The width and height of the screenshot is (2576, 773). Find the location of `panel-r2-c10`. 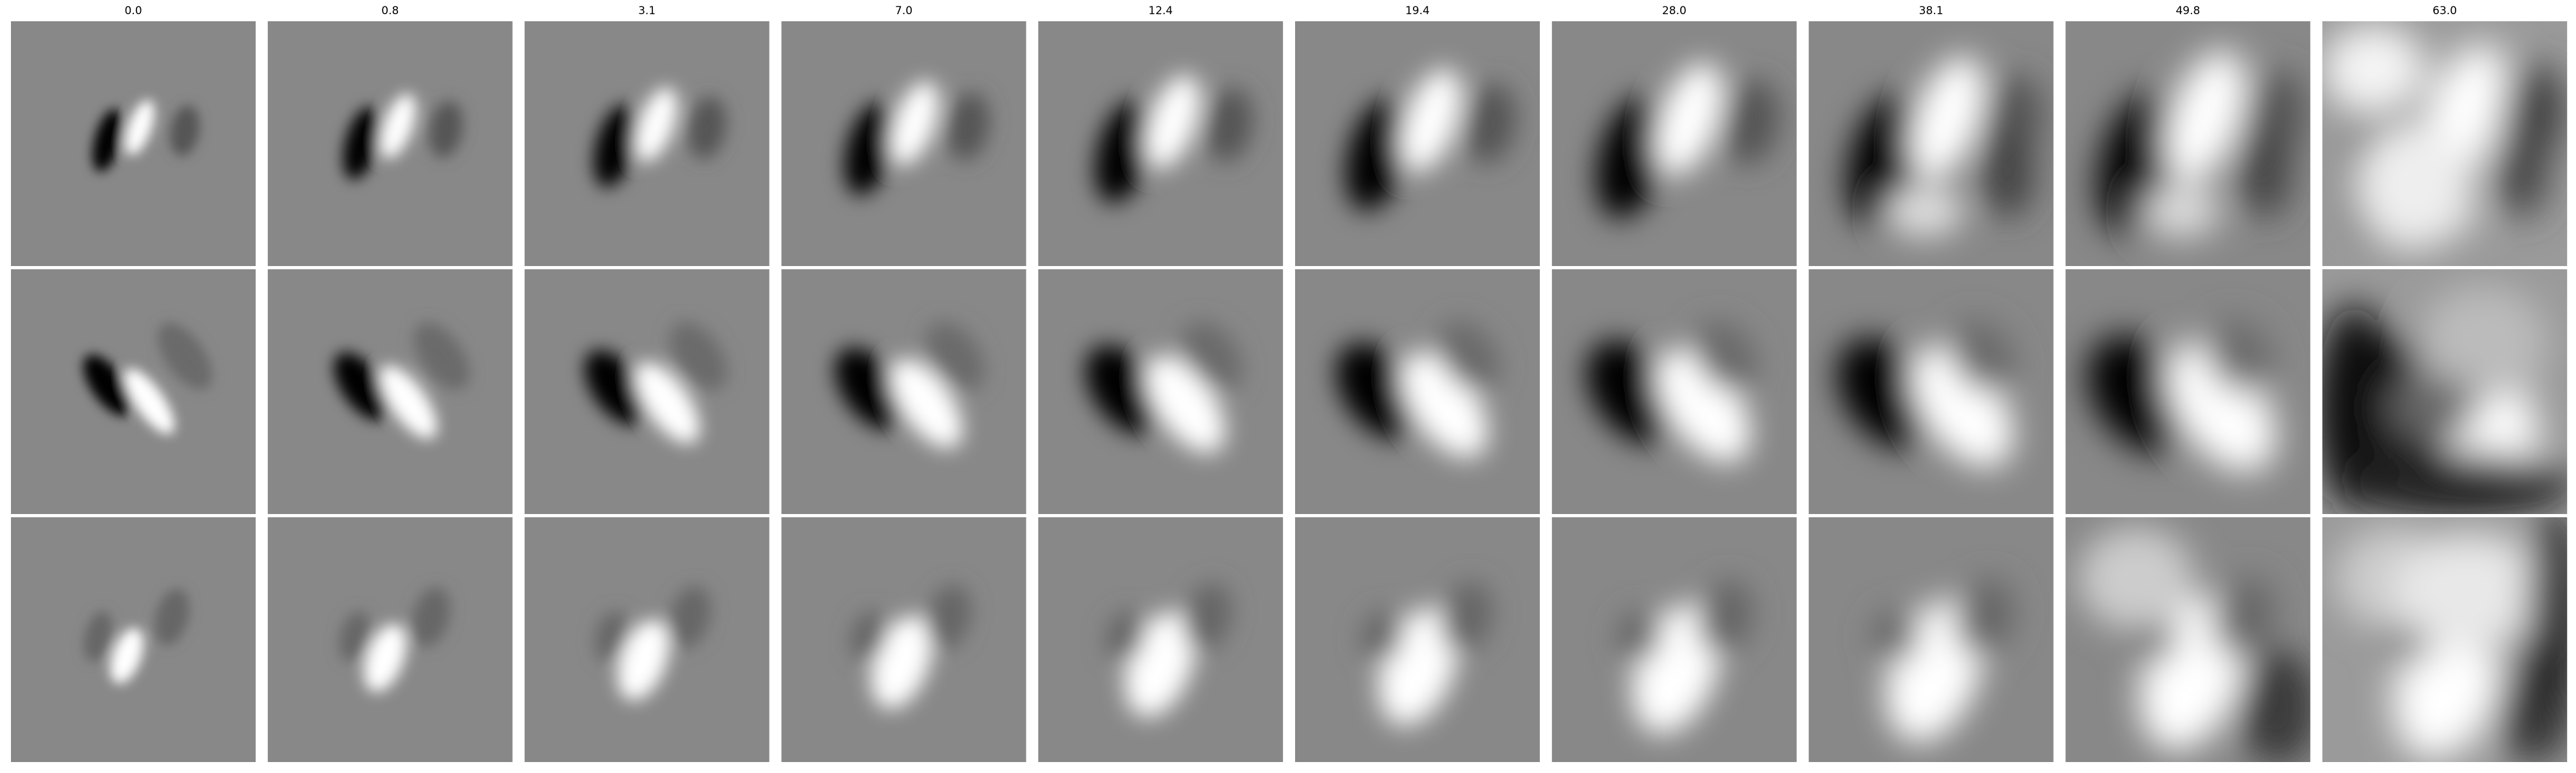

panel-r2-c10 is located at coordinates (2445, 391).